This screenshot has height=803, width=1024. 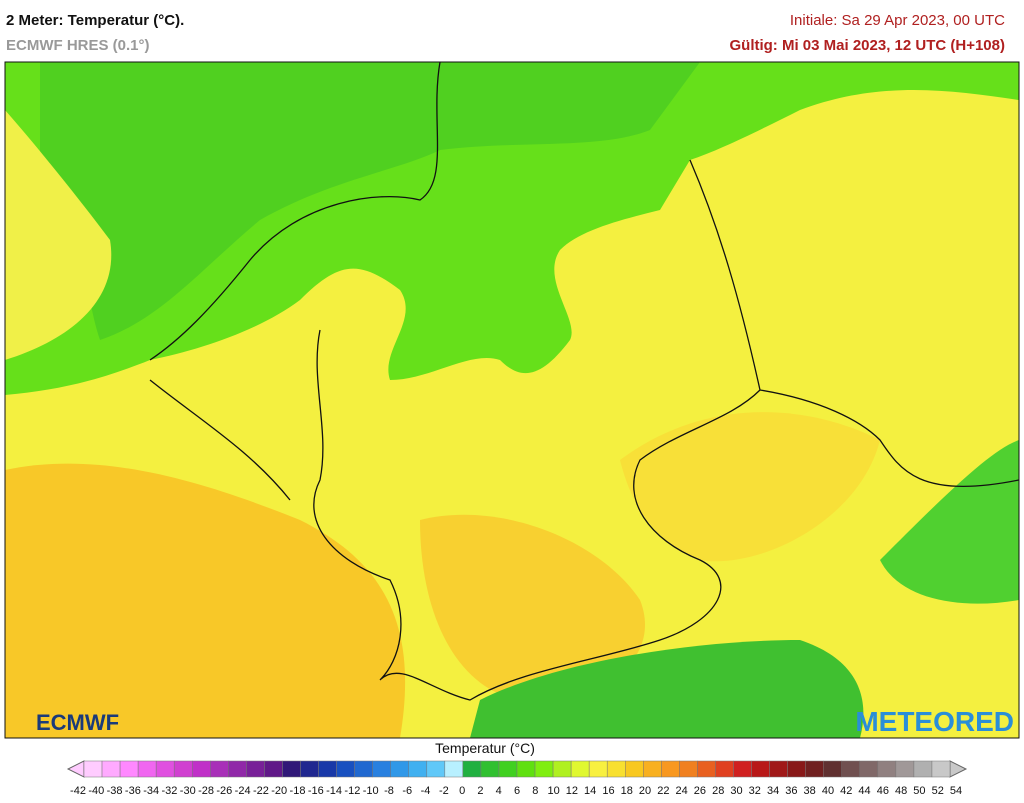 What do you see at coordinates (133, 791) in the screenshot?
I see `legend-tick-label: -36` at bounding box center [133, 791].